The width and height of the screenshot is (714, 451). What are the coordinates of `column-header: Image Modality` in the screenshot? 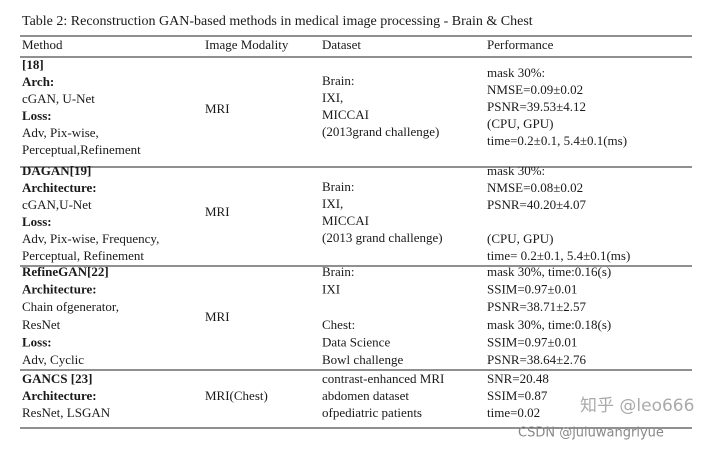 It's located at (247, 44).